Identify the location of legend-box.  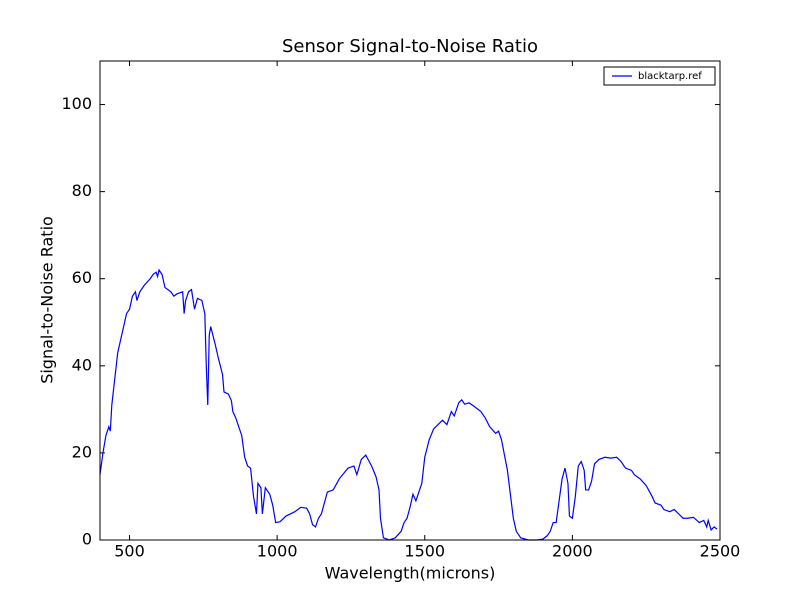
(659, 76).